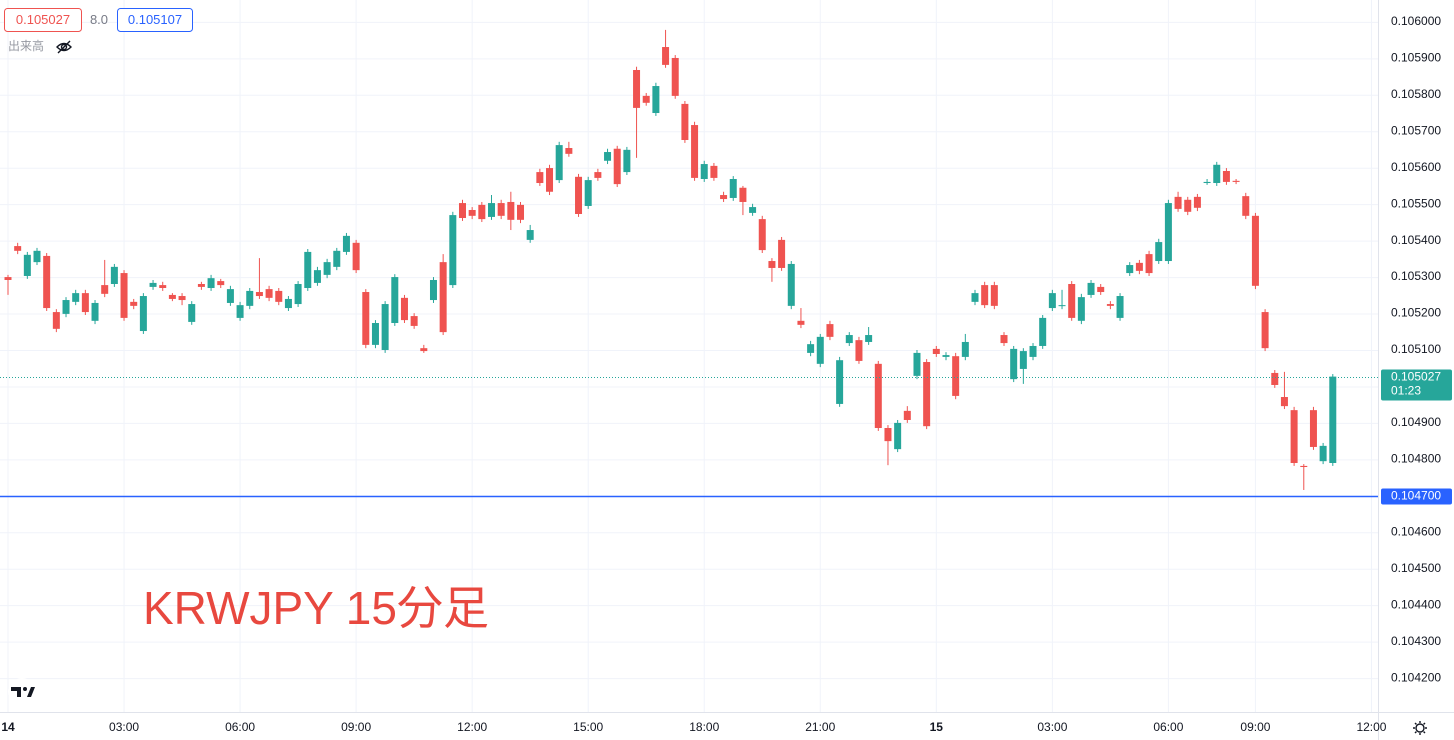 The image size is (1454, 740). What do you see at coordinates (1416, 377) in the screenshot?
I see `current-price-label: 0.105027` at bounding box center [1416, 377].